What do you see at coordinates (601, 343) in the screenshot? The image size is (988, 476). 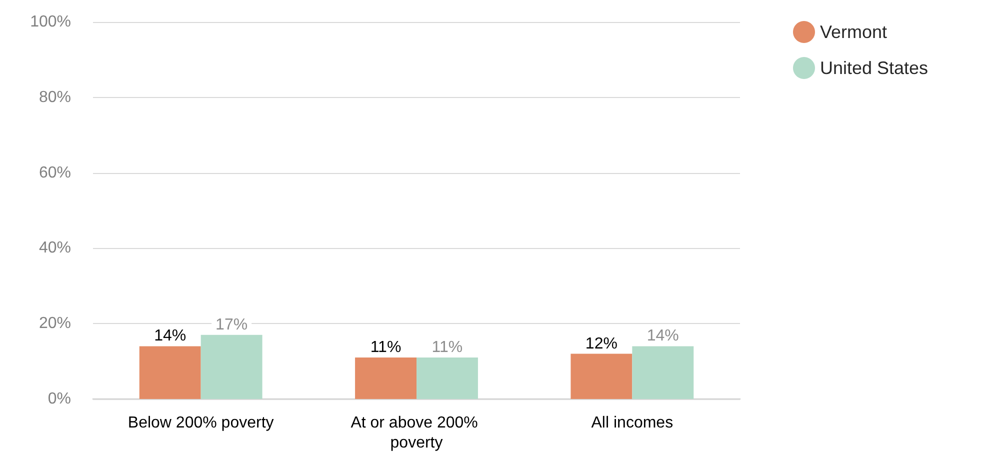 I see `data-label: 12%` at bounding box center [601, 343].